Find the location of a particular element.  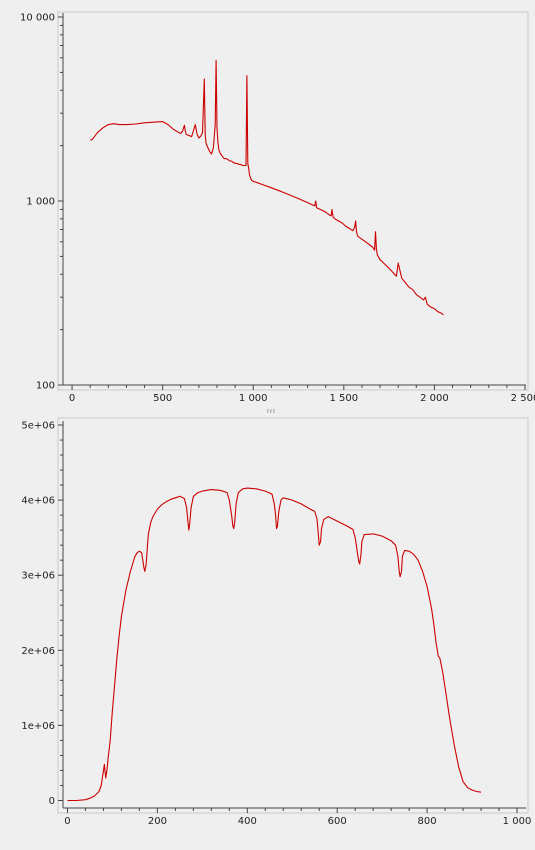

x-tick-label: 2 500 is located at coordinates (523, 398).